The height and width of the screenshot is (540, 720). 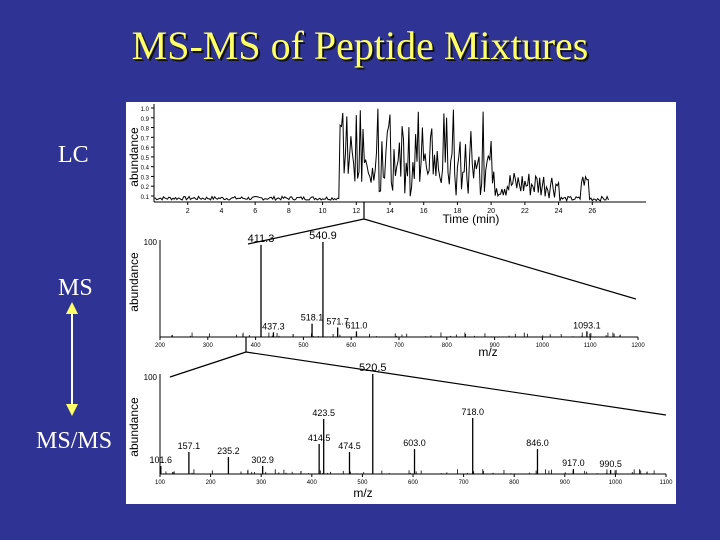 What do you see at coordinates (362, 483) in the screenshot?
I see `msms-x-tick-label: 500` at bounding box center [362, 483].